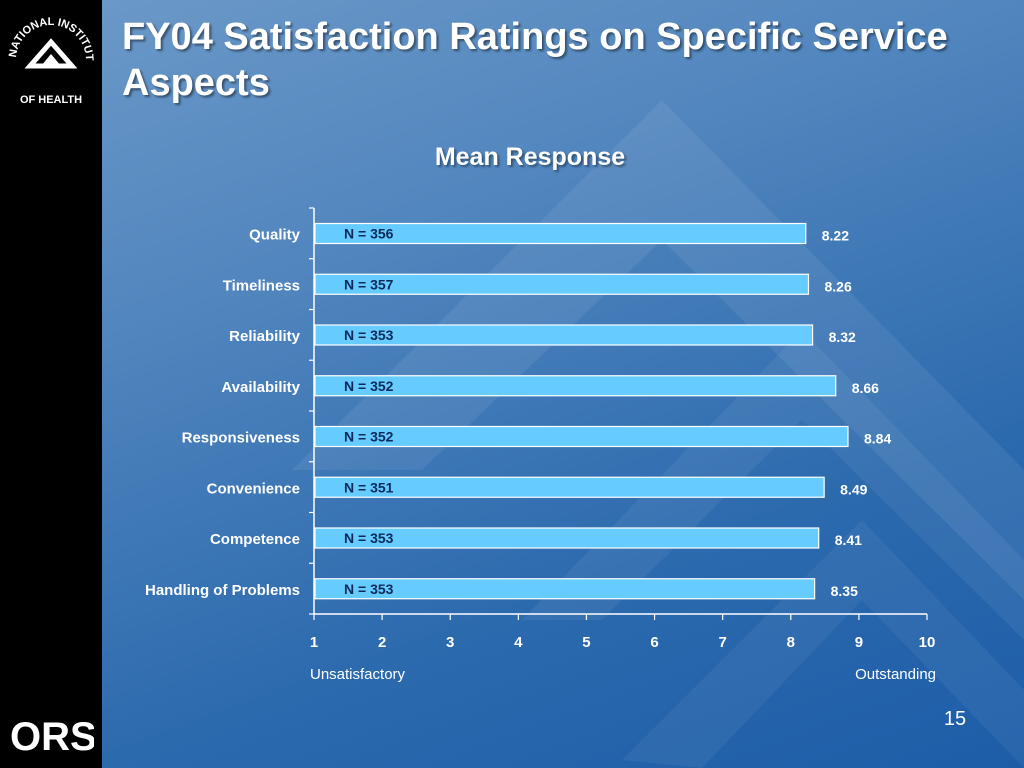 The height and width of the screenshot is (768, 1024). What do you see at coordinates (382, 642) in the screenshot?
I see `x-tick-label: 2` at bounding box center [382, 642].